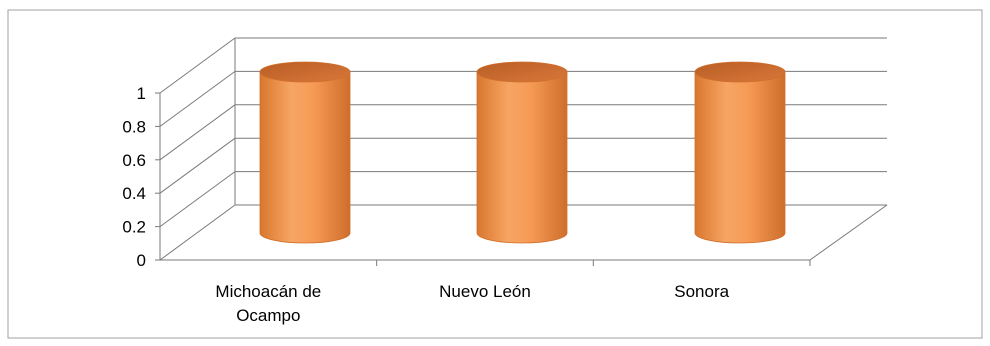  What do you see at coordinates (848, 232) in the screenshot?
I see `floor-edge` at bounding box center [848, 232].